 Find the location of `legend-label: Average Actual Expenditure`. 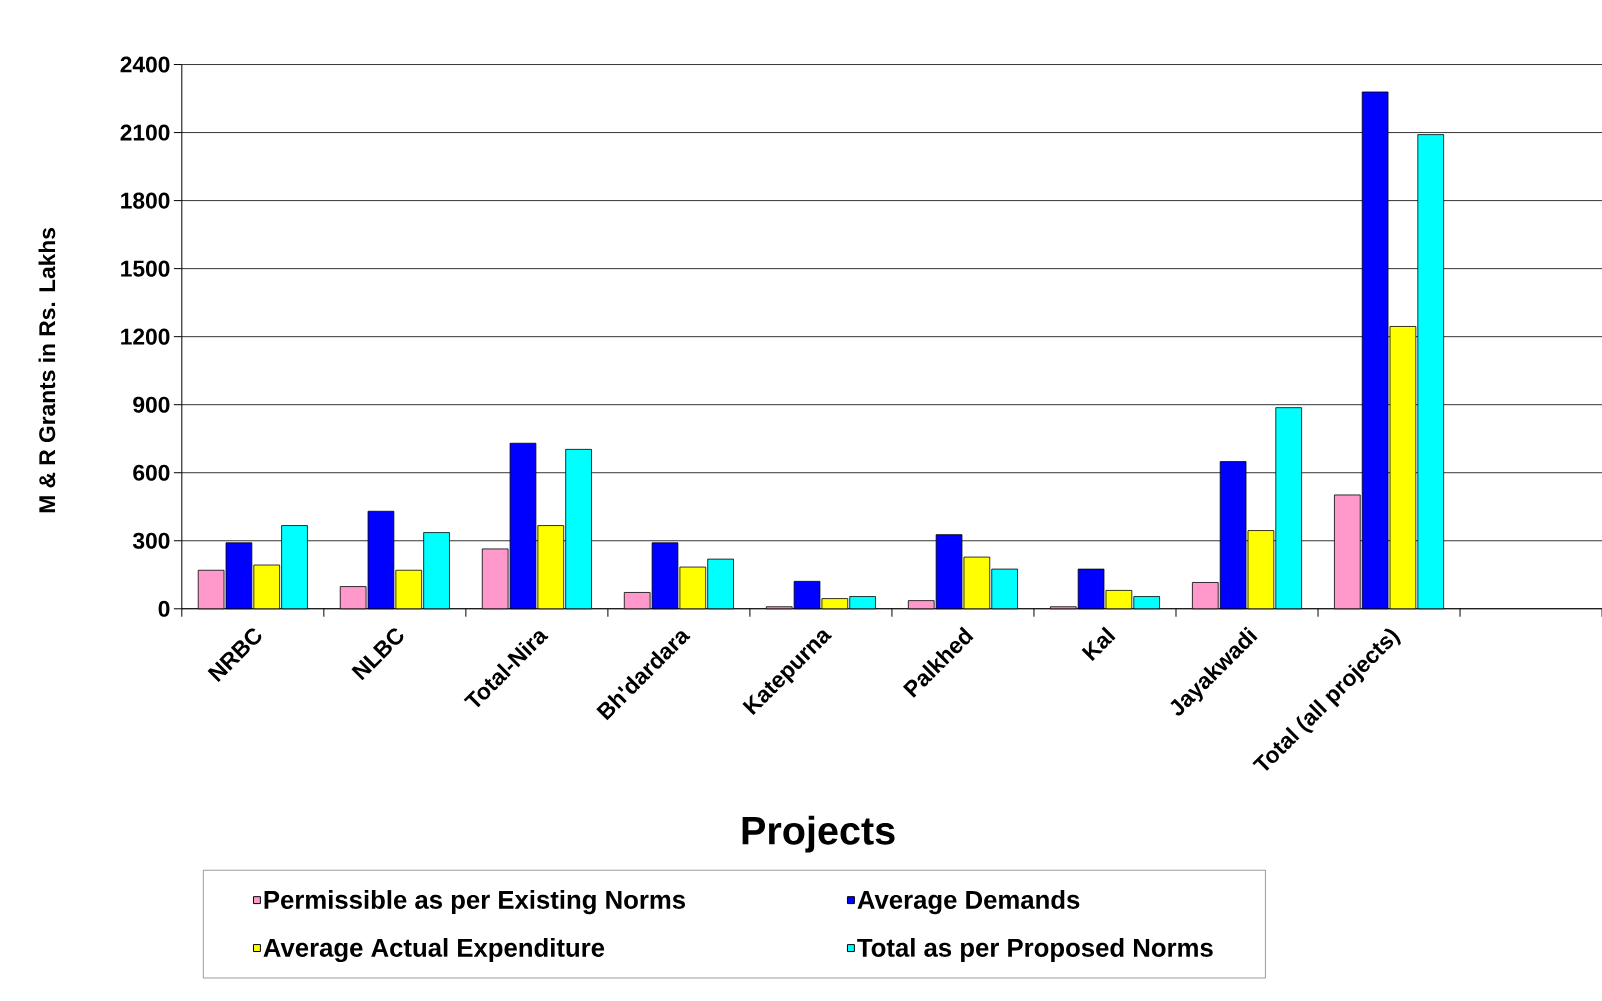

legend-label: Average Actual Expenditure is located at coordinates (434, 950).